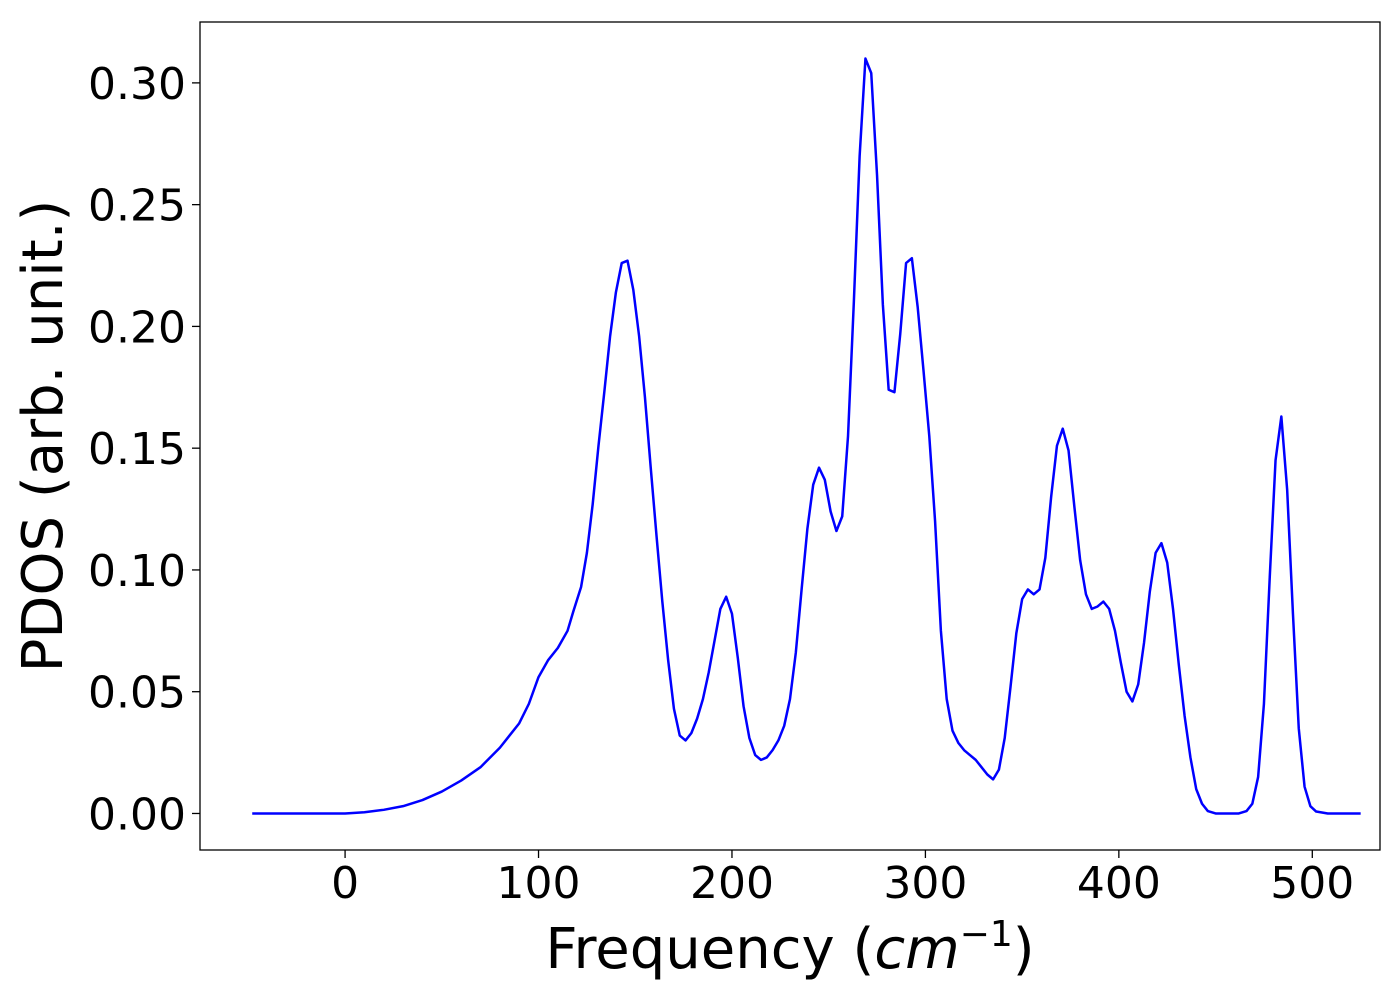 Image resolution: width=1400 pixels, height=1000 pixels. Describe the element at coordinates (137, 449) in the screenshot. I see `y-tick-label: 0.15` at that location.